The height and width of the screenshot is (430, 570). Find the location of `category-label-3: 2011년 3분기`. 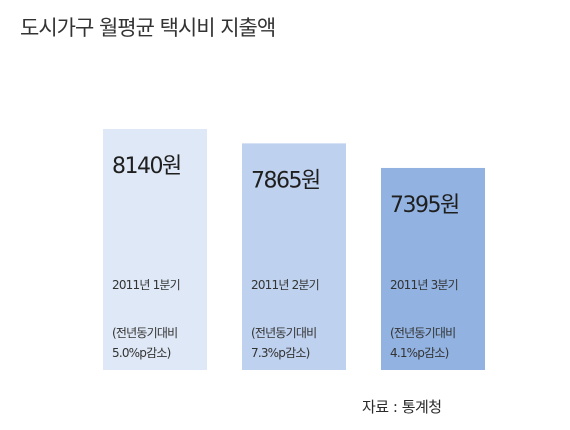

category-label-3: 2011년 3분기 is located at coordinates (424, 285).